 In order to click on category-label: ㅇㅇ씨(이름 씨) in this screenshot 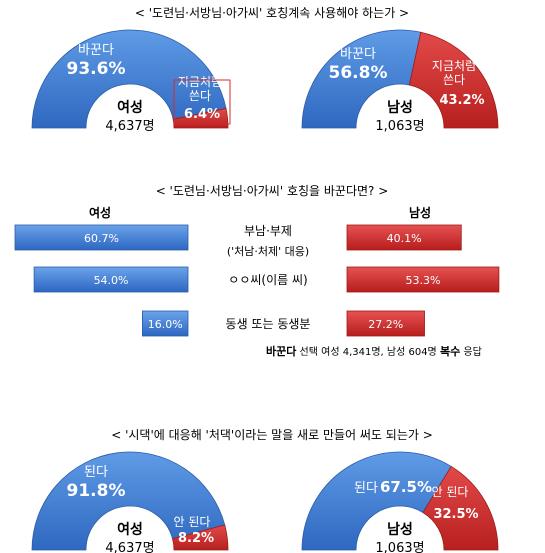, I will do `click(267, 280)`.